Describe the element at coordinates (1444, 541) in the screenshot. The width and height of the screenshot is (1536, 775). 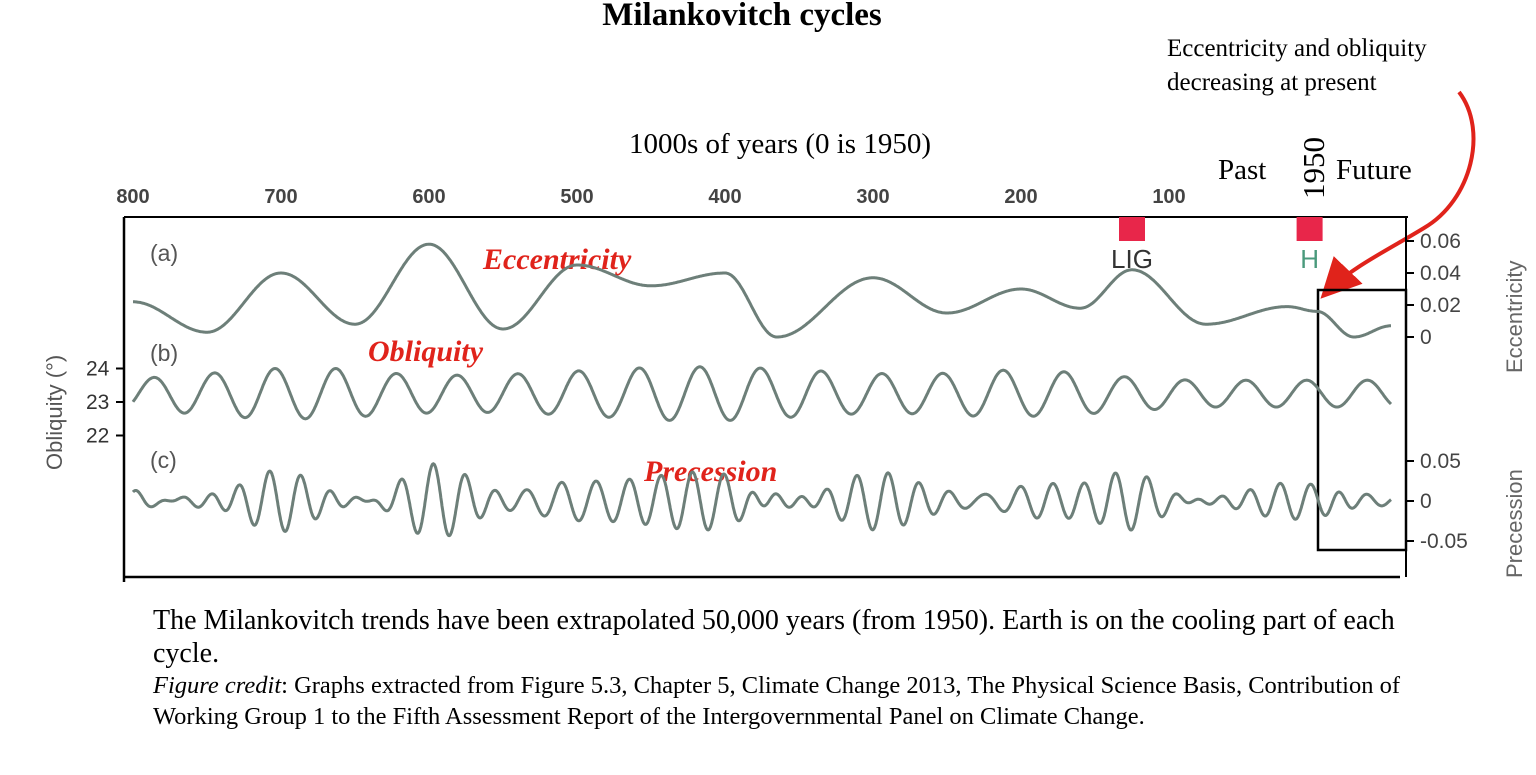
I see `precession-tick-label: -0.05` at that location.